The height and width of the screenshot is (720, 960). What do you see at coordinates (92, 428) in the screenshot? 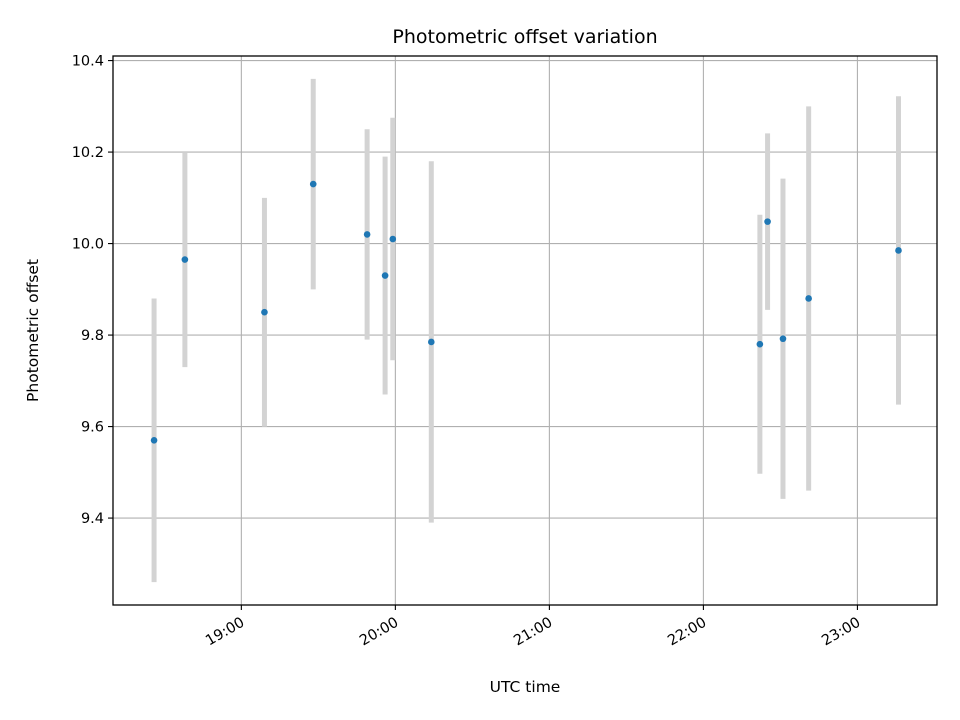
I see `y-tick-label: 9.6` at bounding box center [92, 428].